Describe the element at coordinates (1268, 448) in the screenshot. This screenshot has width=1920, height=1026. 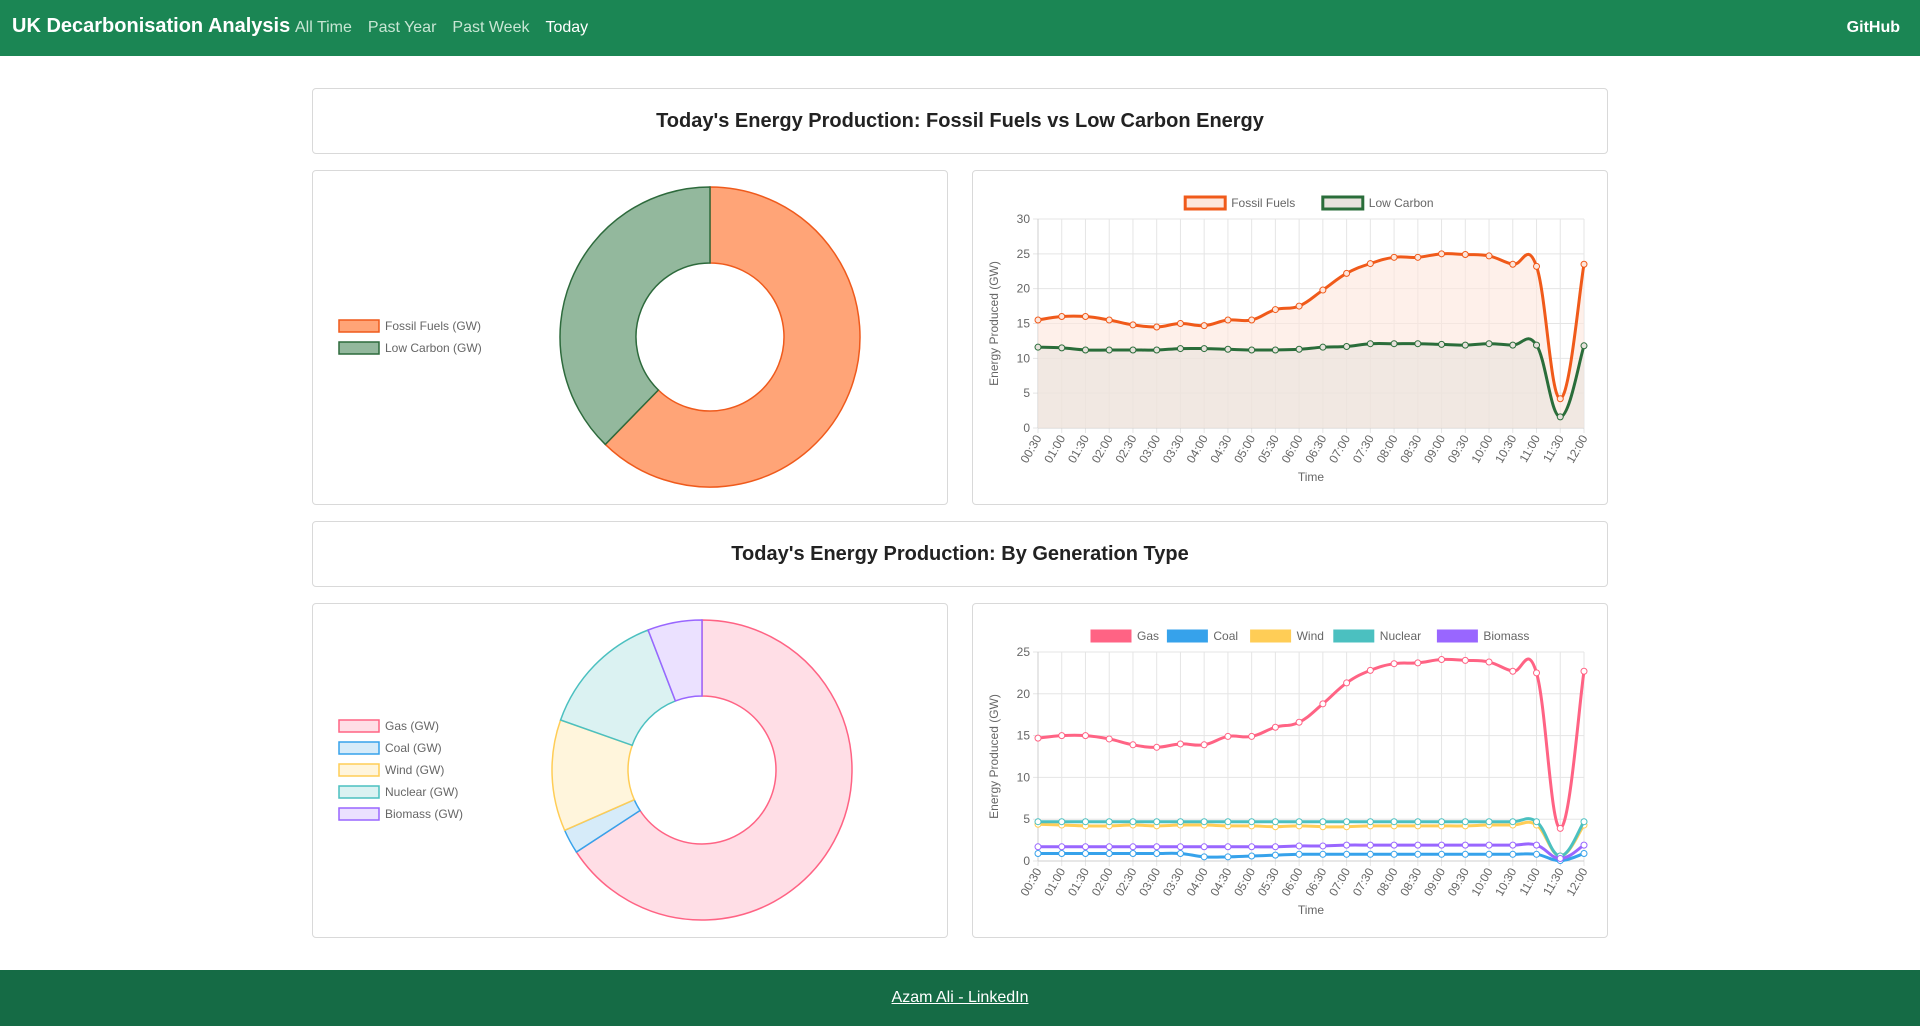
I see `x-tick-label: 05:30` at that location.